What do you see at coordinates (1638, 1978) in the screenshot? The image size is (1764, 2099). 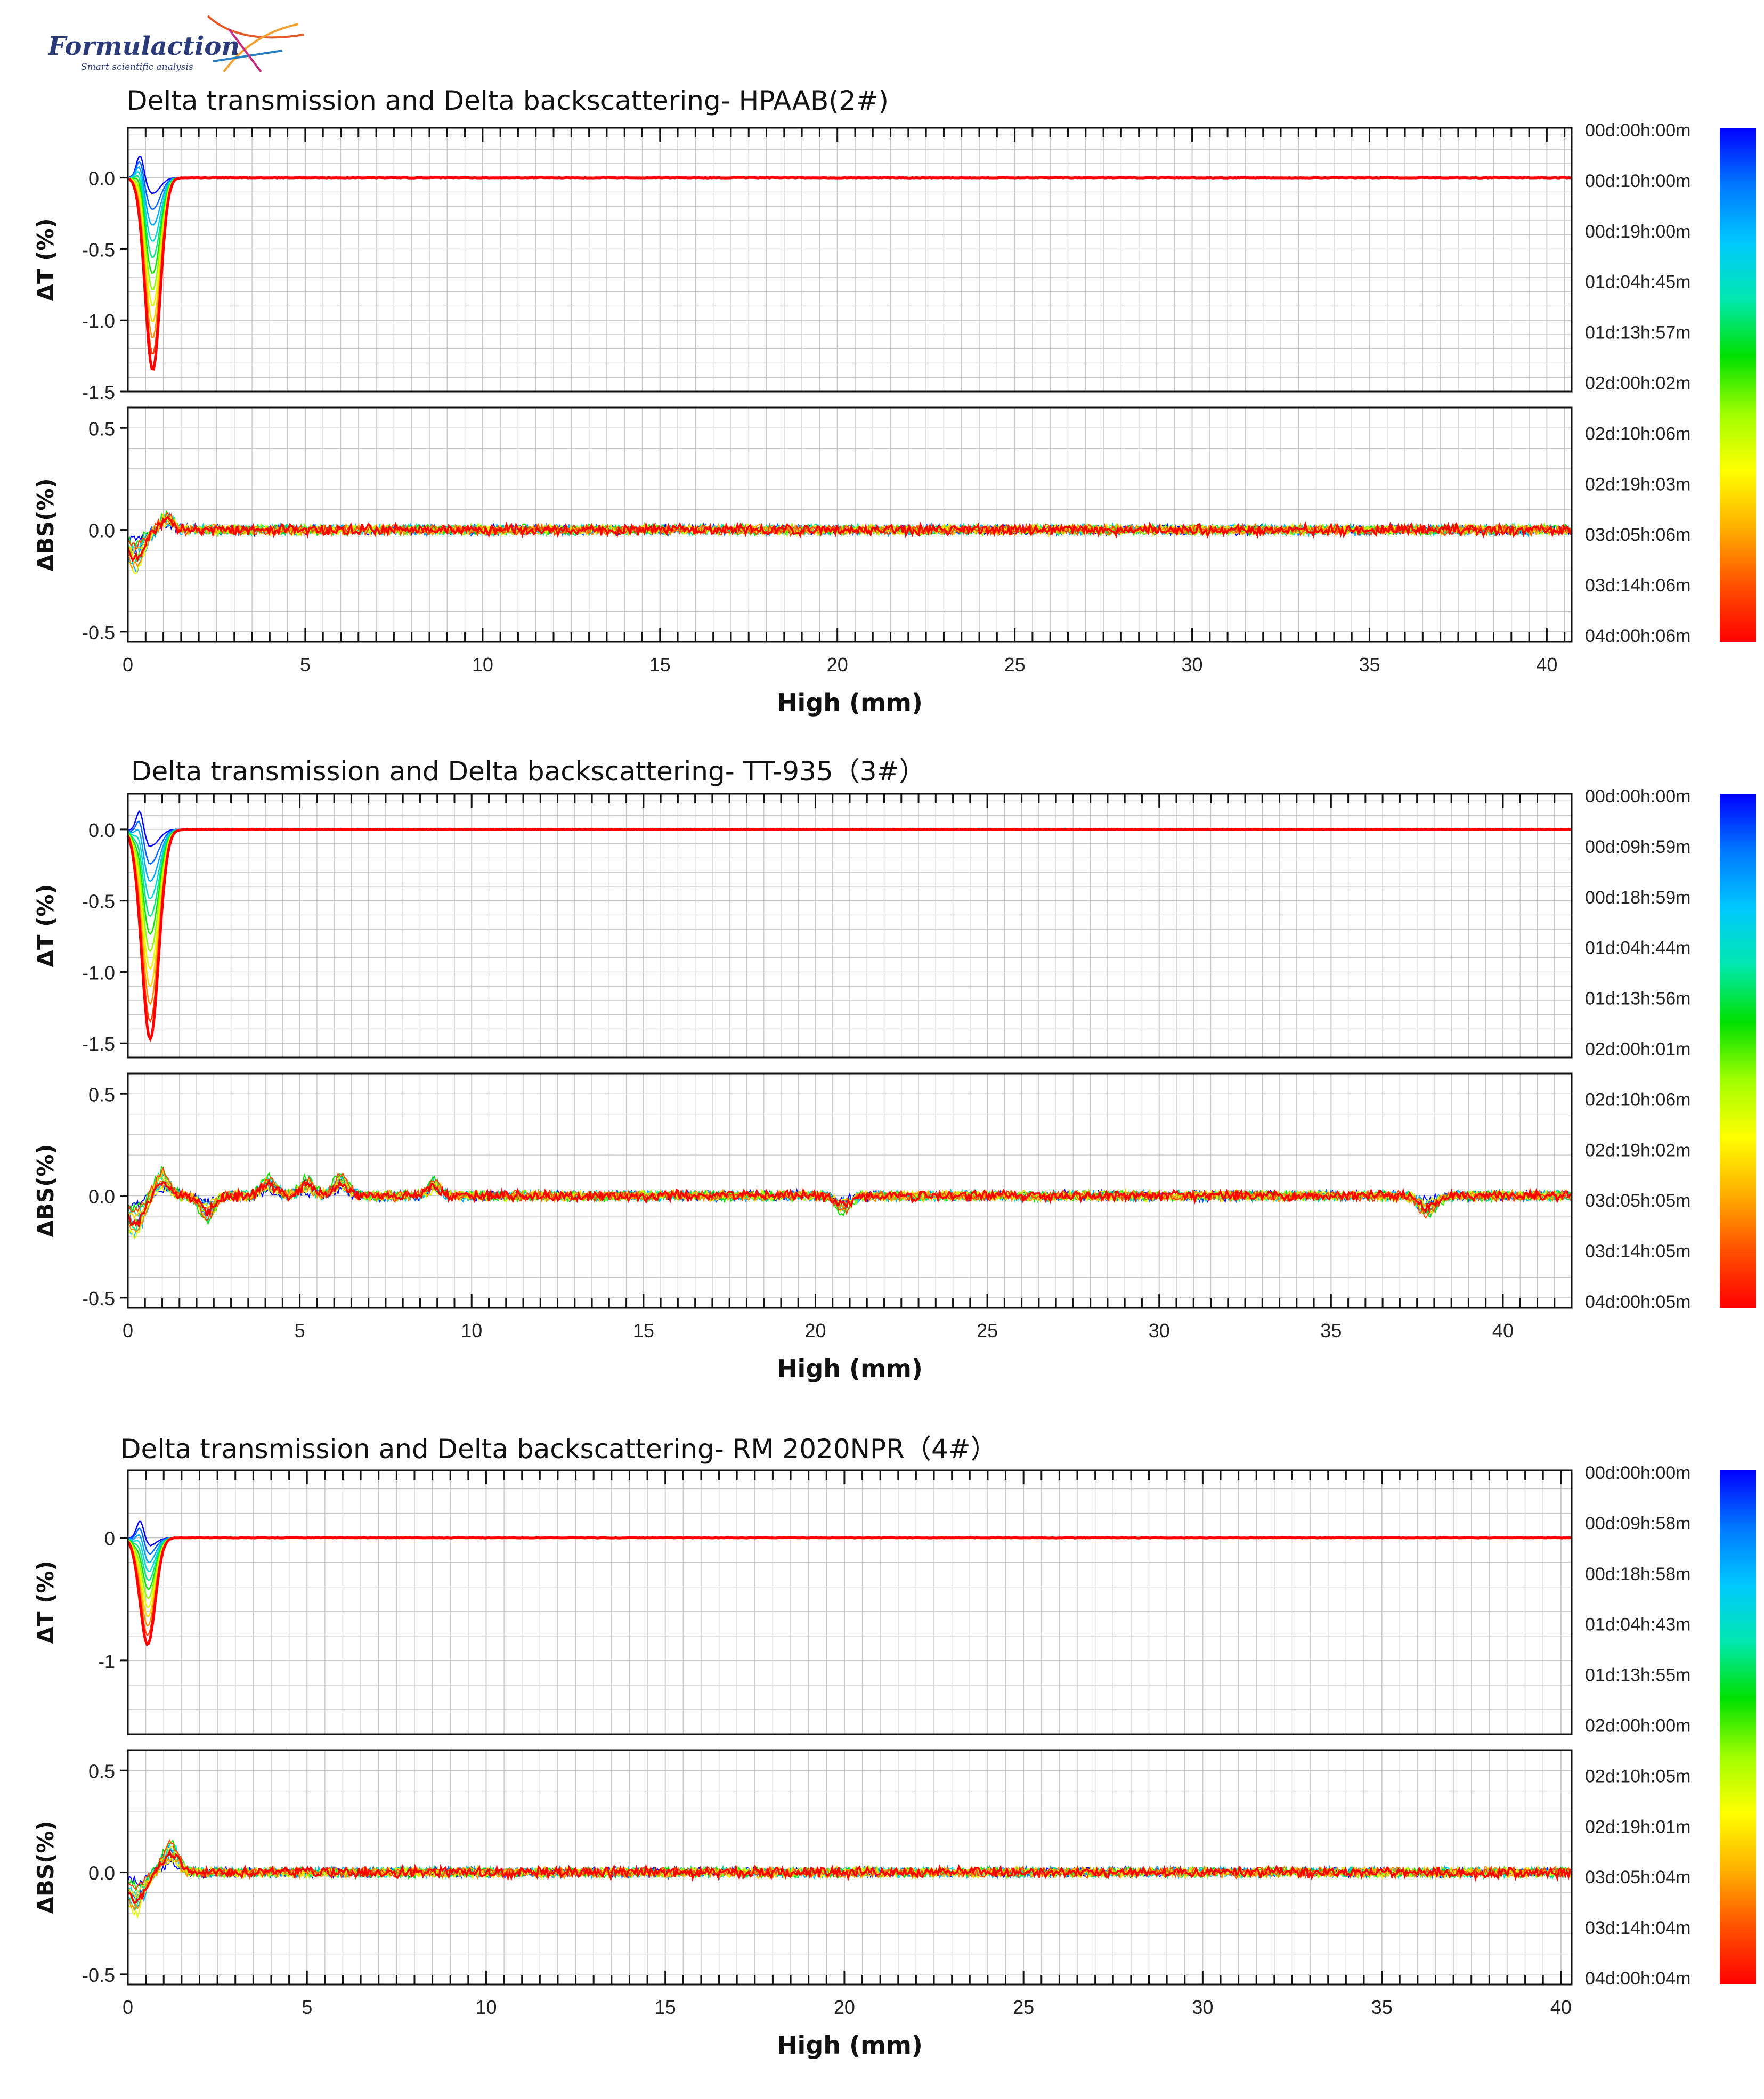 I see `legend-time-label: 04d:00h:04m` at bounding box center [1638, 1978].